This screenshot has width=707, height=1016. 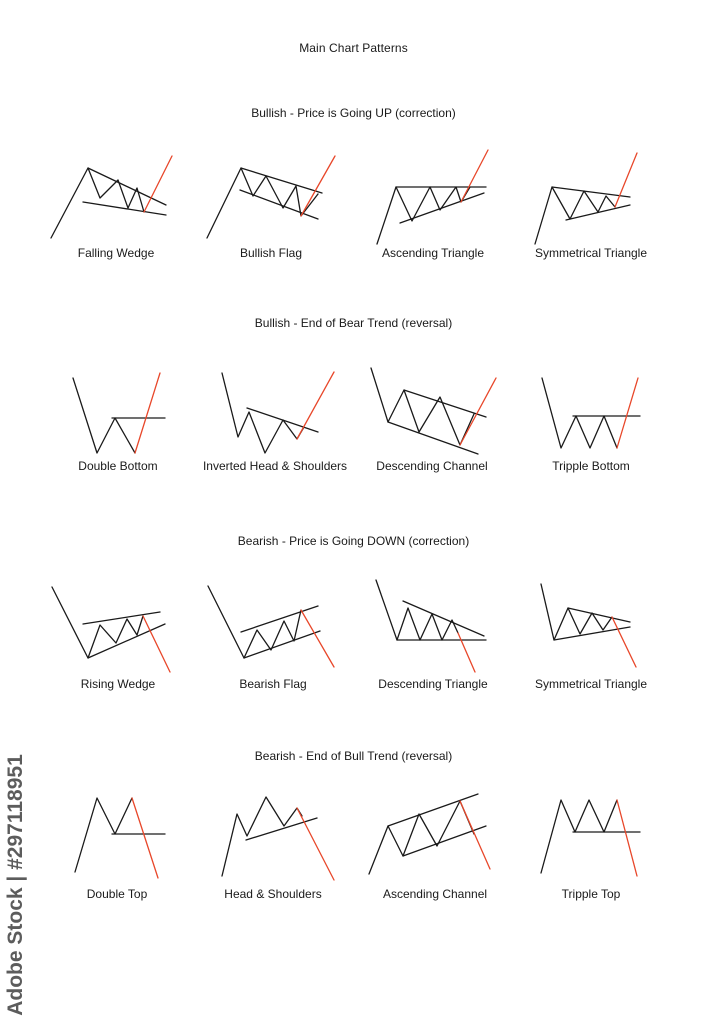 I want to click on pattern-label-bullish-flag: Bullish Flag, so click(x=271, y=253).